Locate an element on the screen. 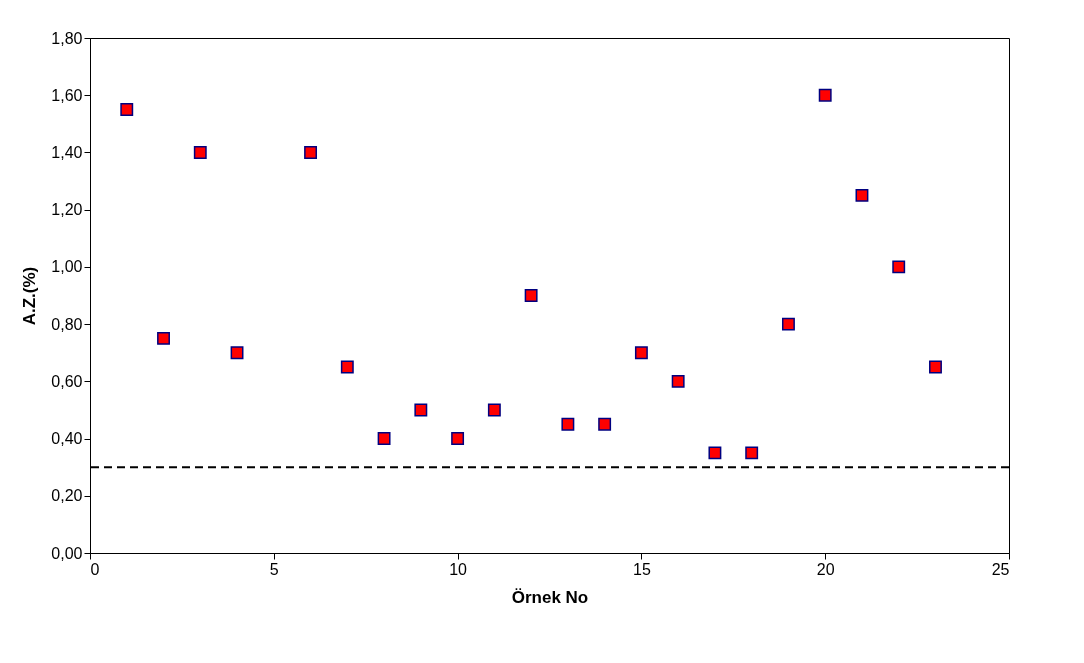 The height and width of the screenshot is (663, 1084). x-tick-label: 5 is located at coordinates (274, 569).